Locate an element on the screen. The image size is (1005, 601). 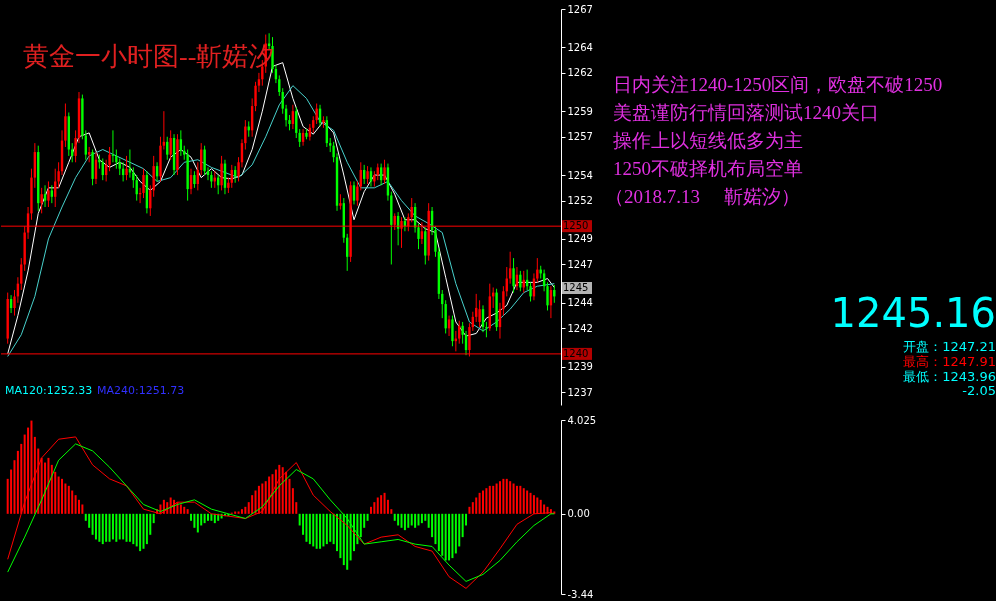
text: （2018.7.13 靳婼汐） is located at coordinates (702, 196).